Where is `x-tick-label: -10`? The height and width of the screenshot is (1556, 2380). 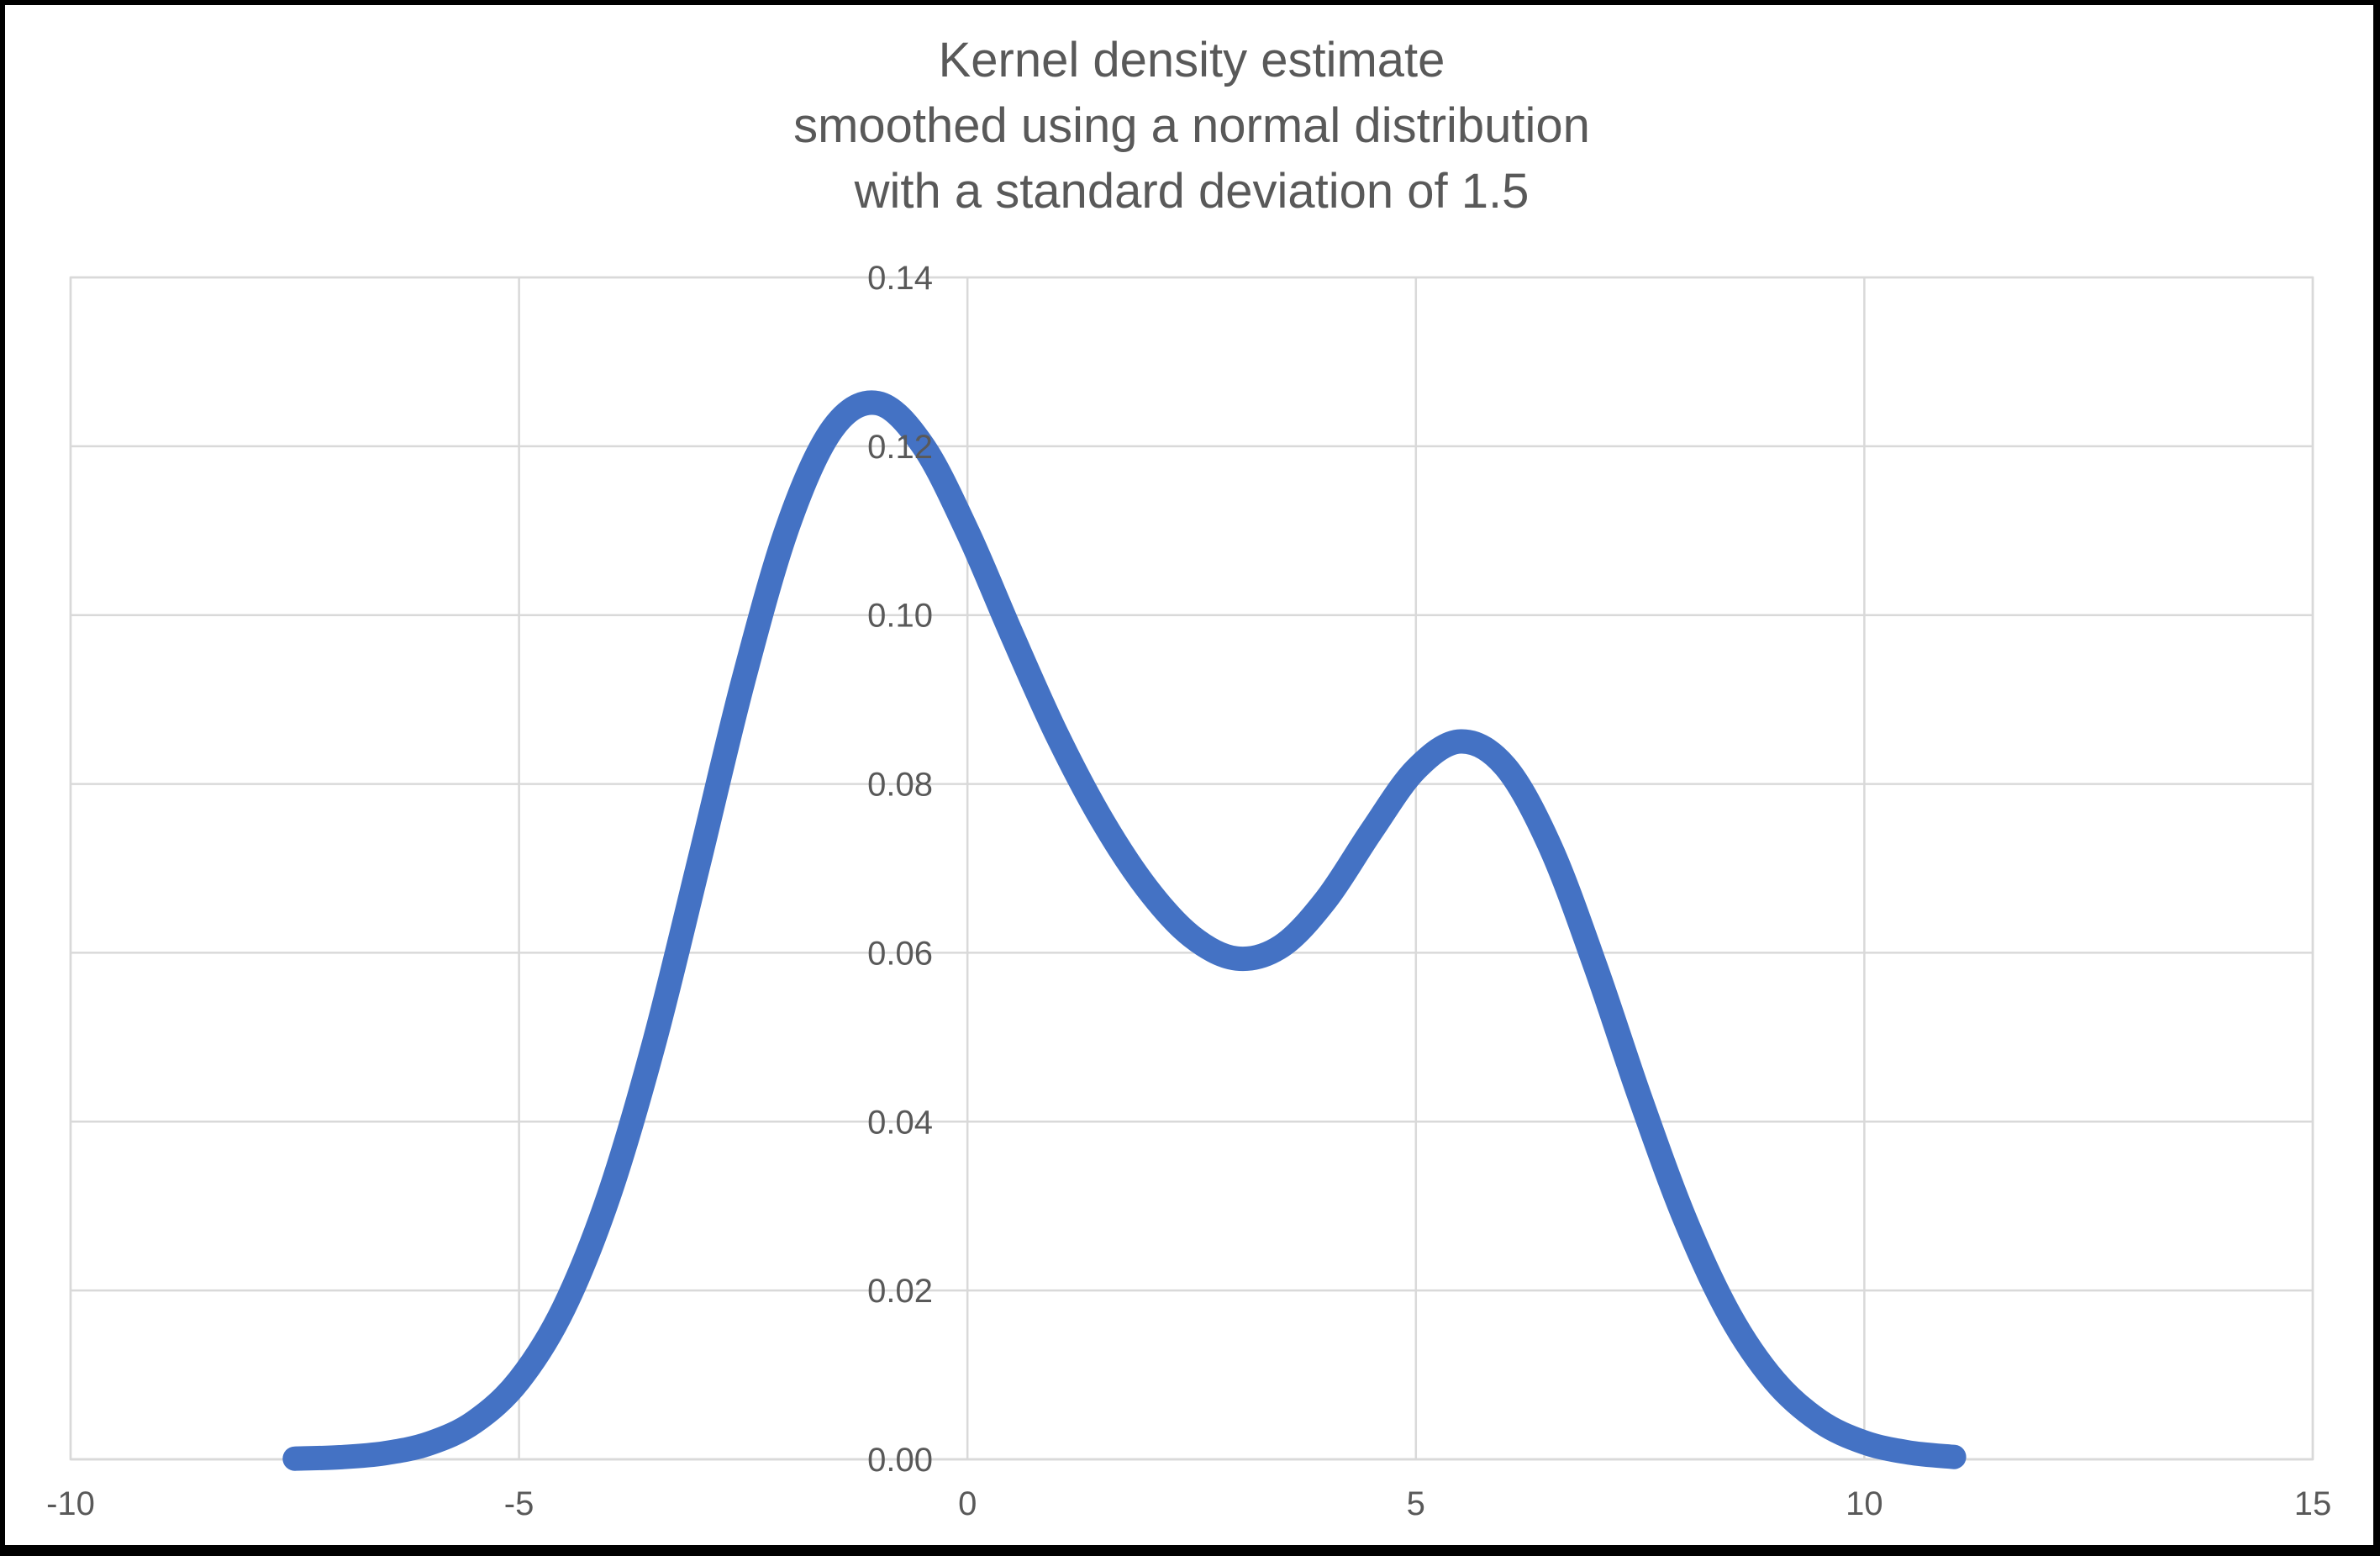
x-tick-label: -10 is located at coordinates (70, 1503).